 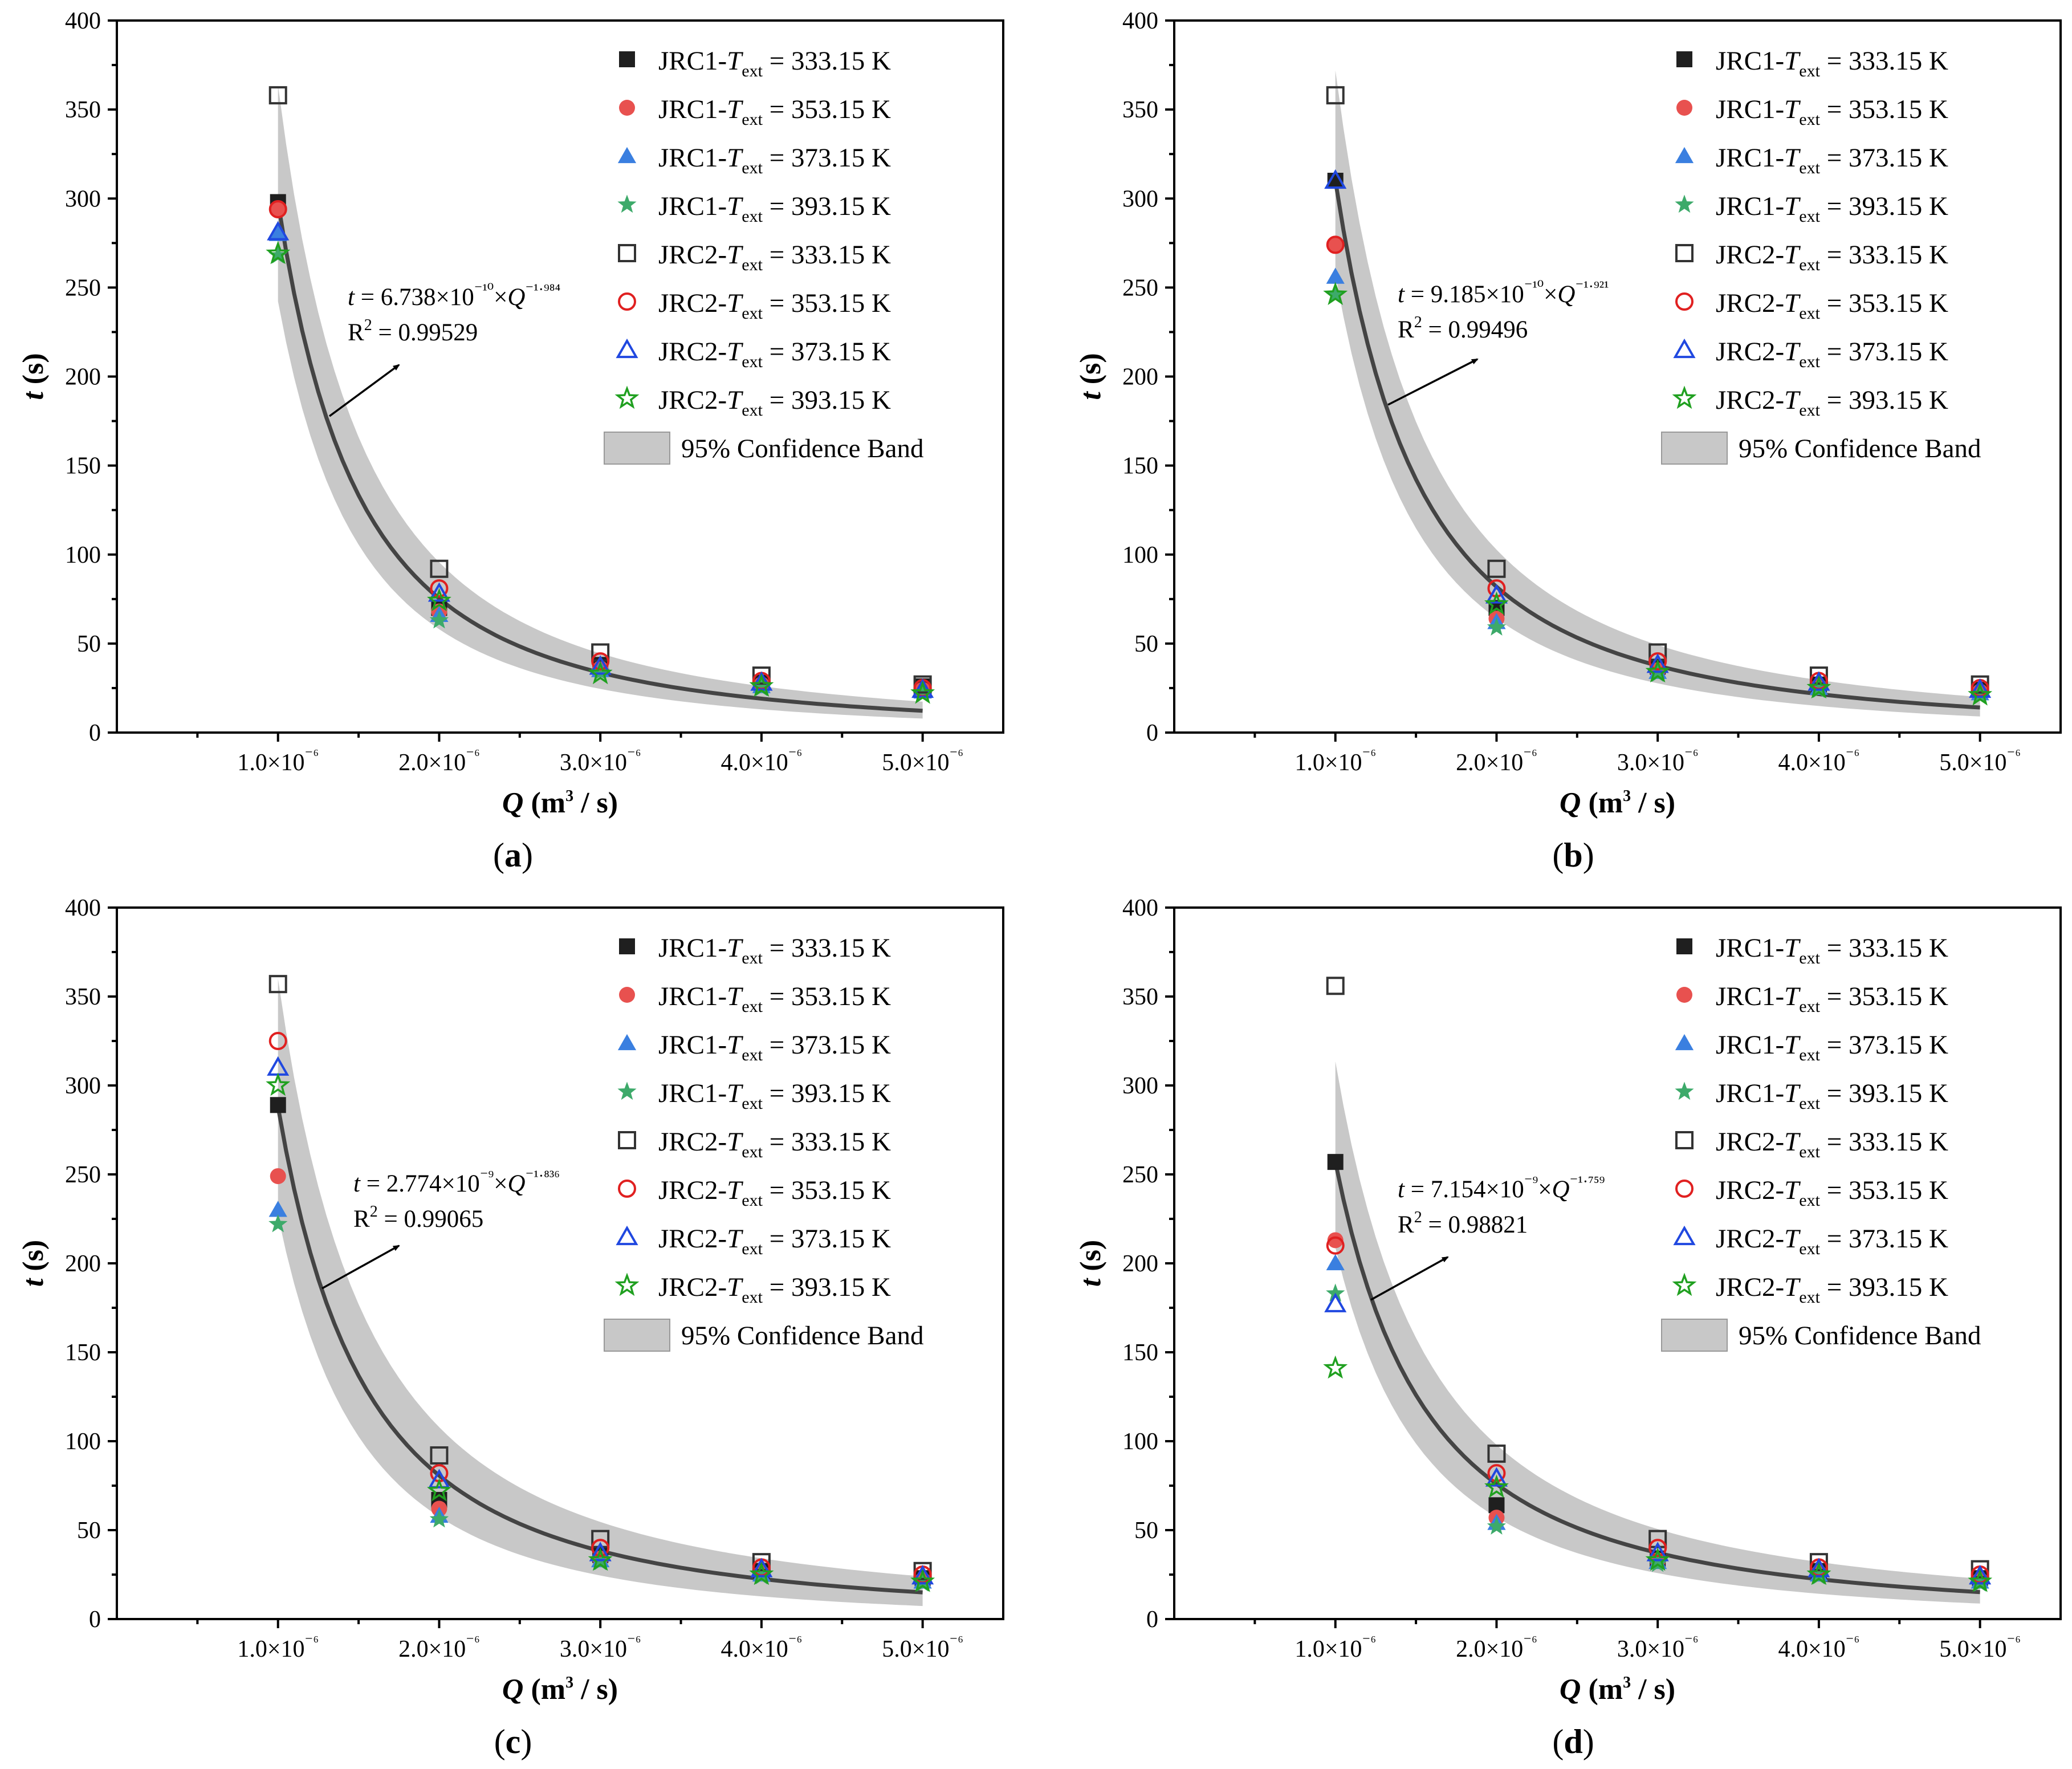 I want to click on x-tick-label: 5.0×10⁻⁶, so click(x=1980, y=1647).